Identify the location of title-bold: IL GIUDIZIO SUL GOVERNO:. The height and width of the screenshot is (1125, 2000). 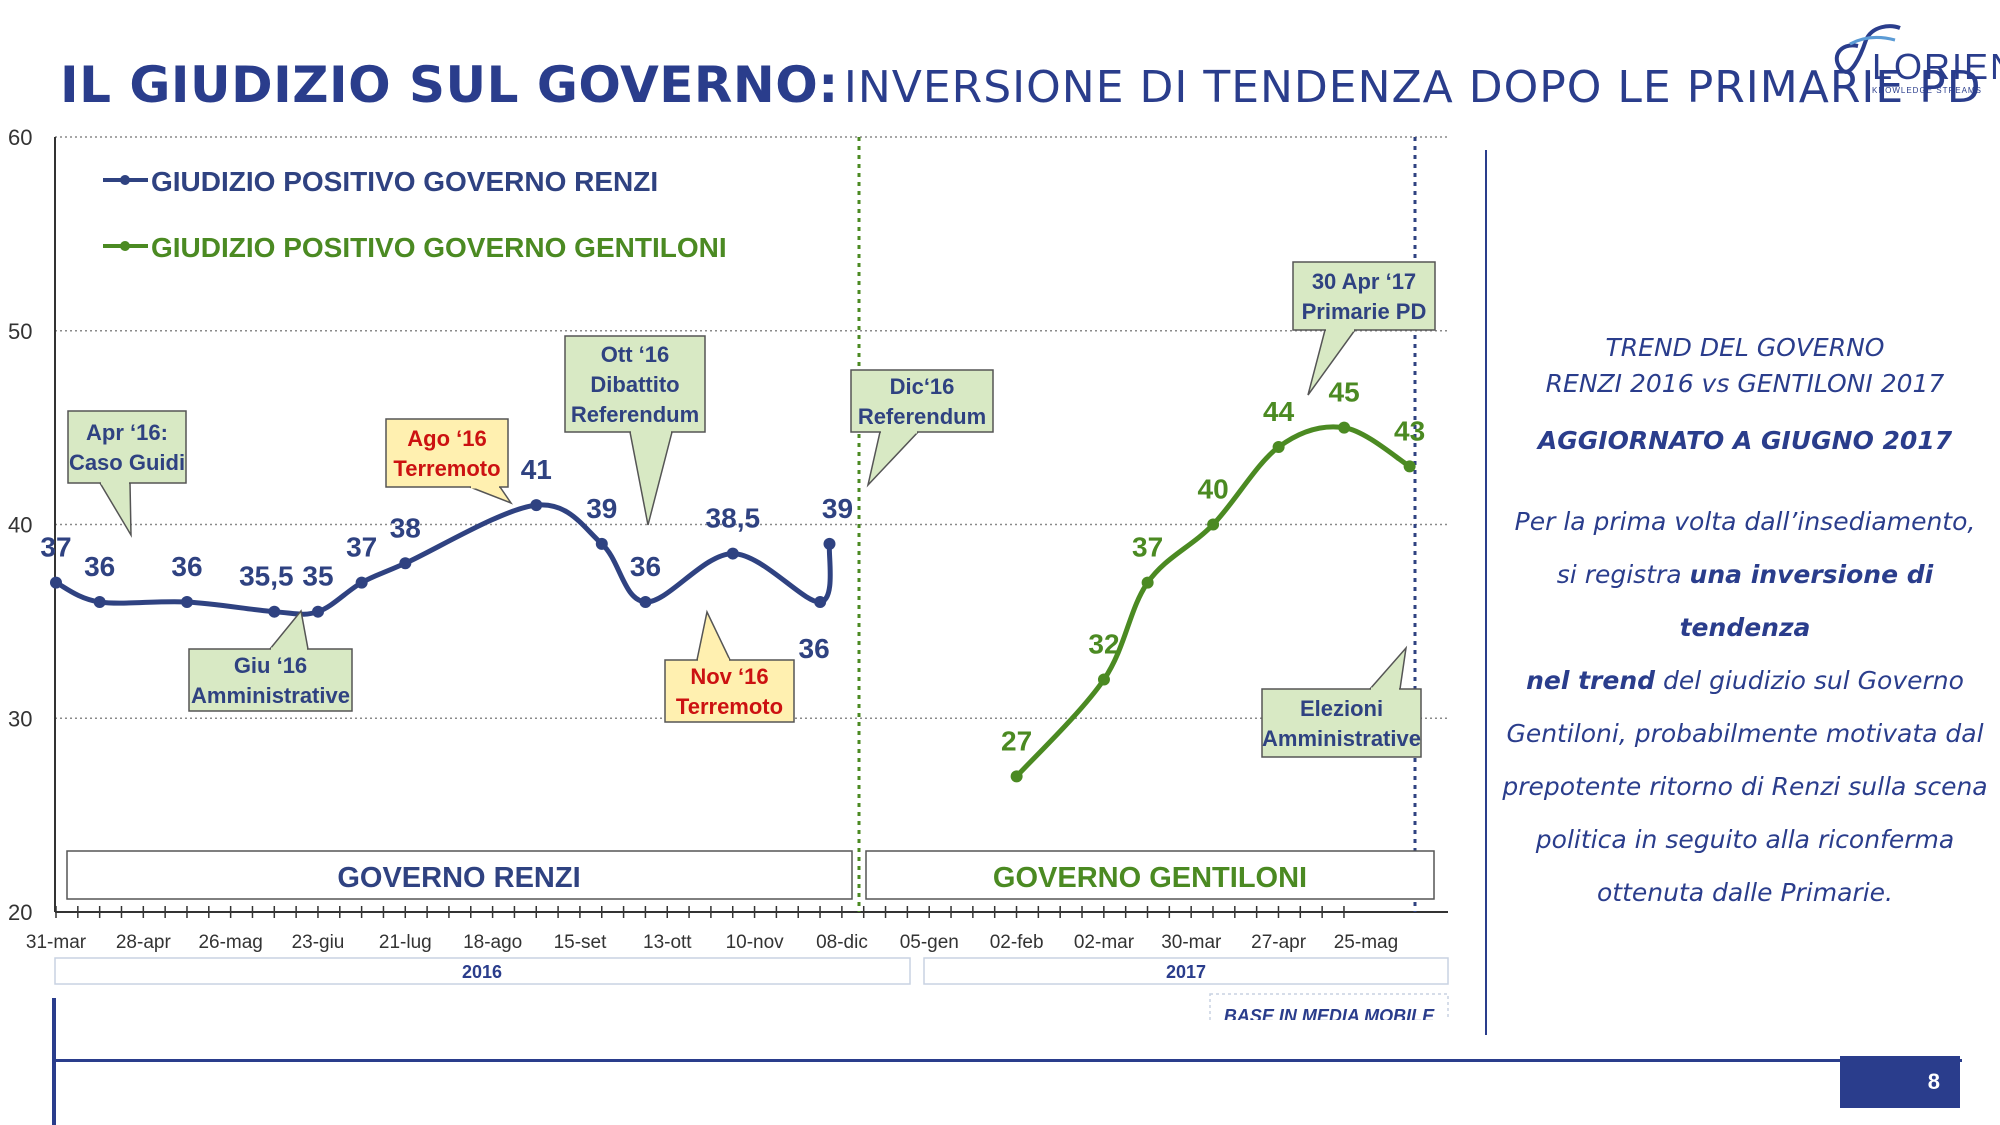
(449, 85).